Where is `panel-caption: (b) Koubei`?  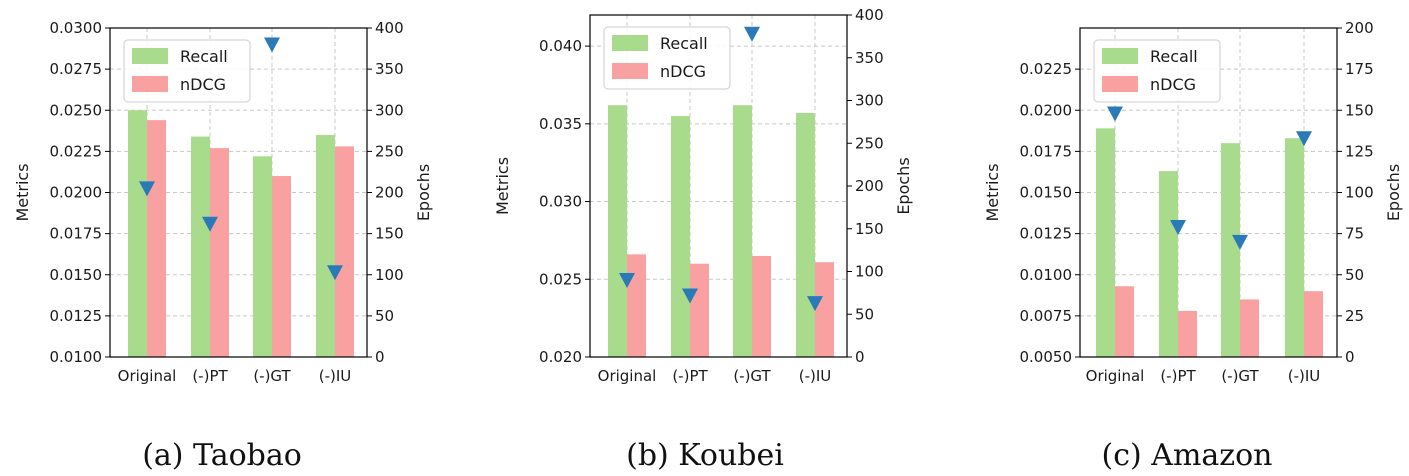 panel-caption: (b) Koubei is located at coordinates (705, 455).